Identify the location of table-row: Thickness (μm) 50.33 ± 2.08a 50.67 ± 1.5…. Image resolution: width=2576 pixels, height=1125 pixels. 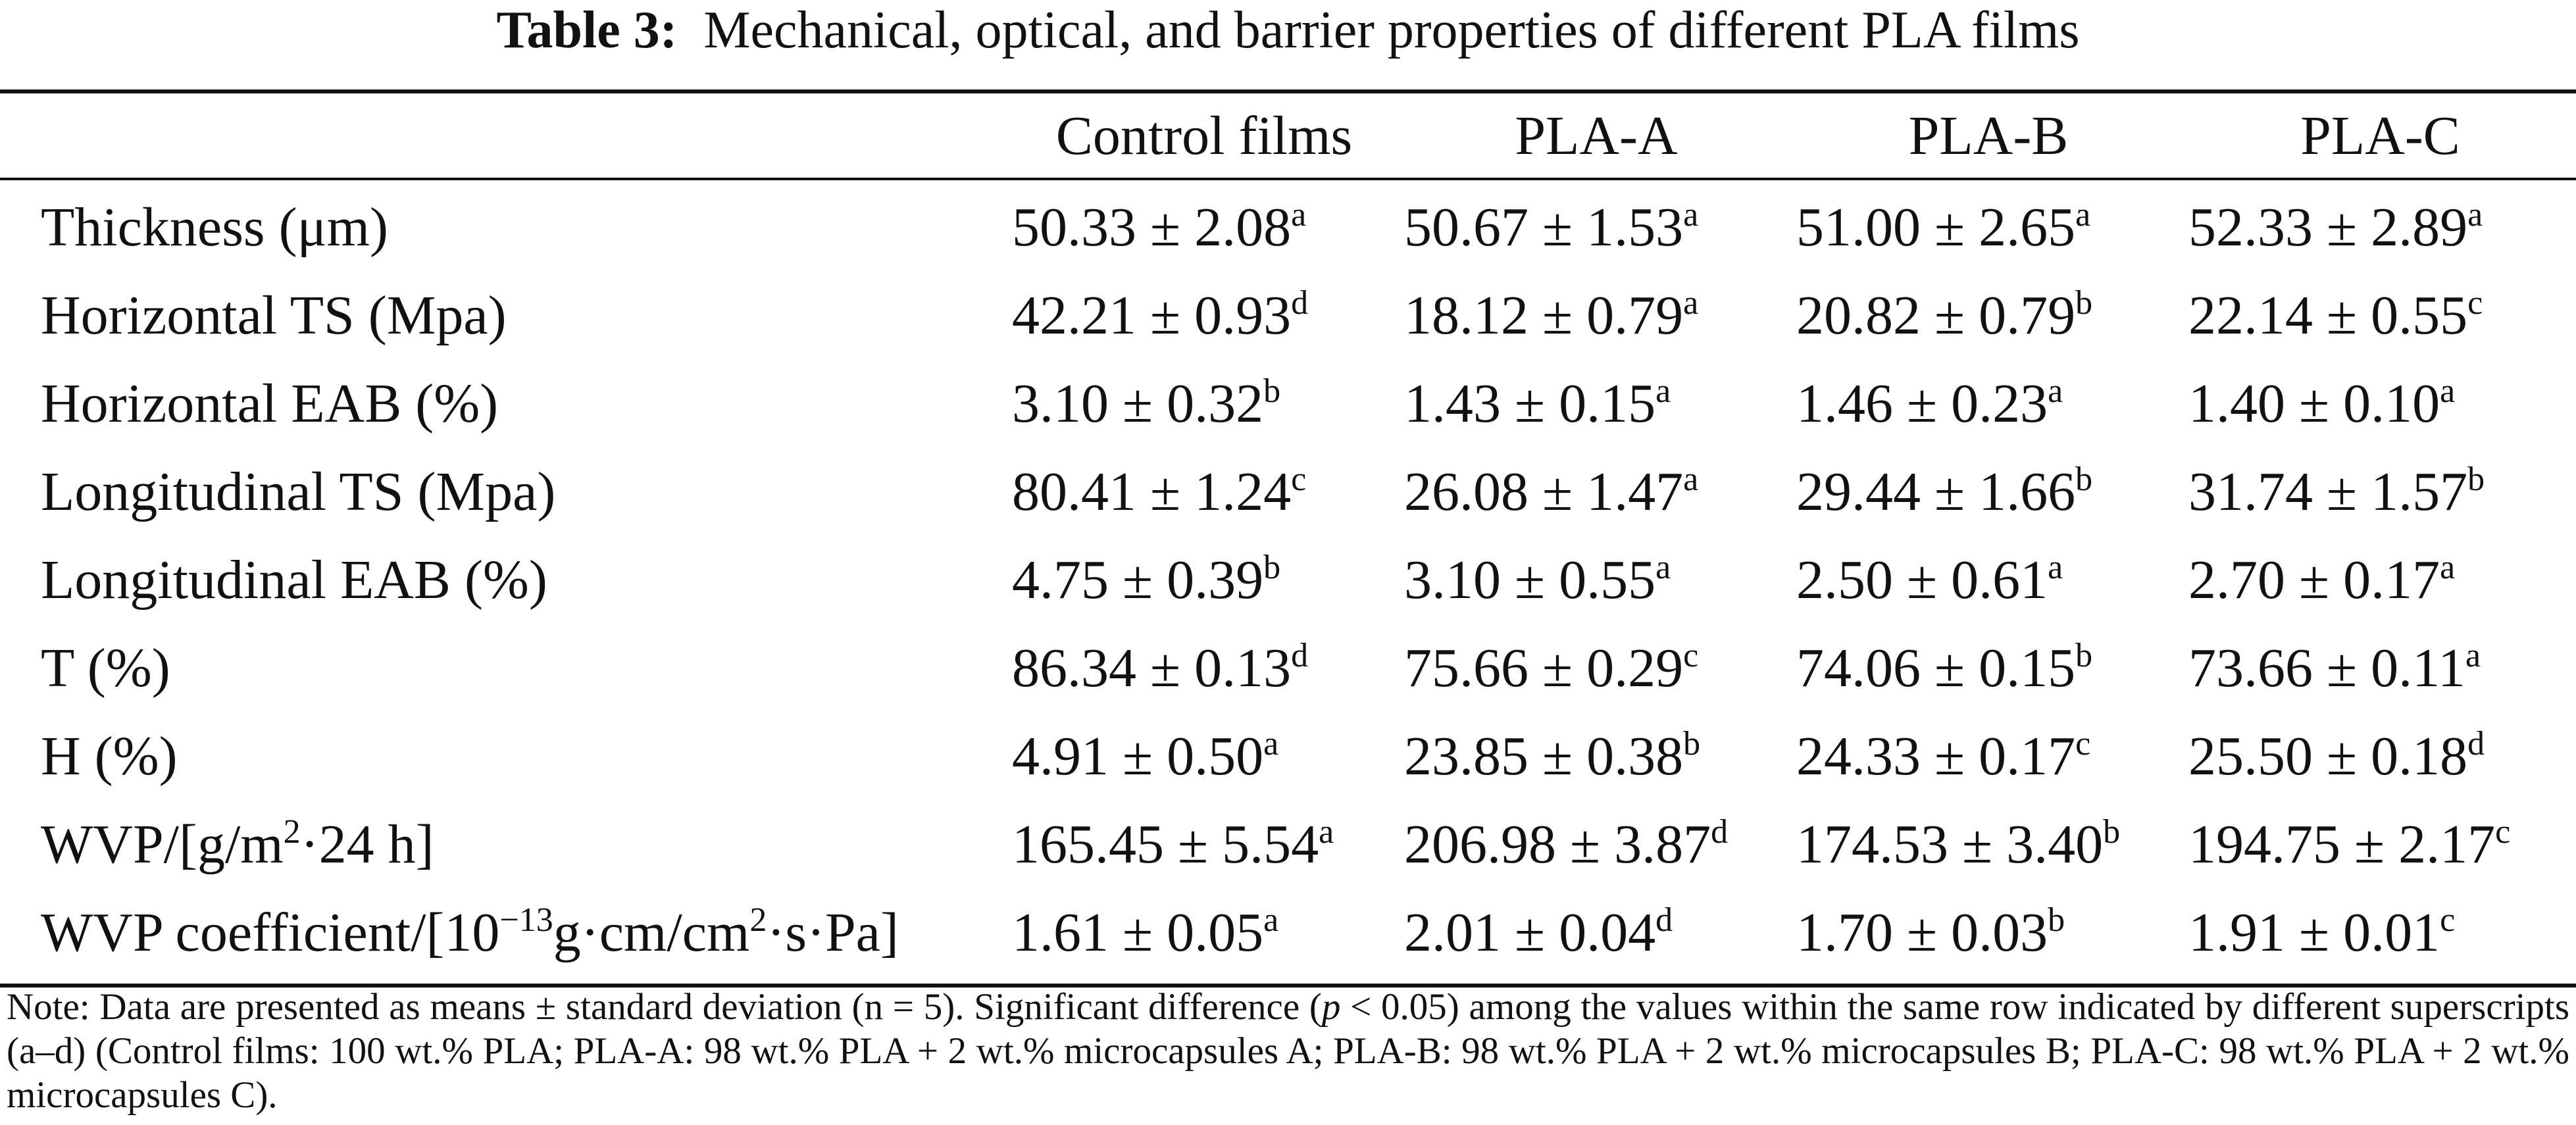
(1288, 225).